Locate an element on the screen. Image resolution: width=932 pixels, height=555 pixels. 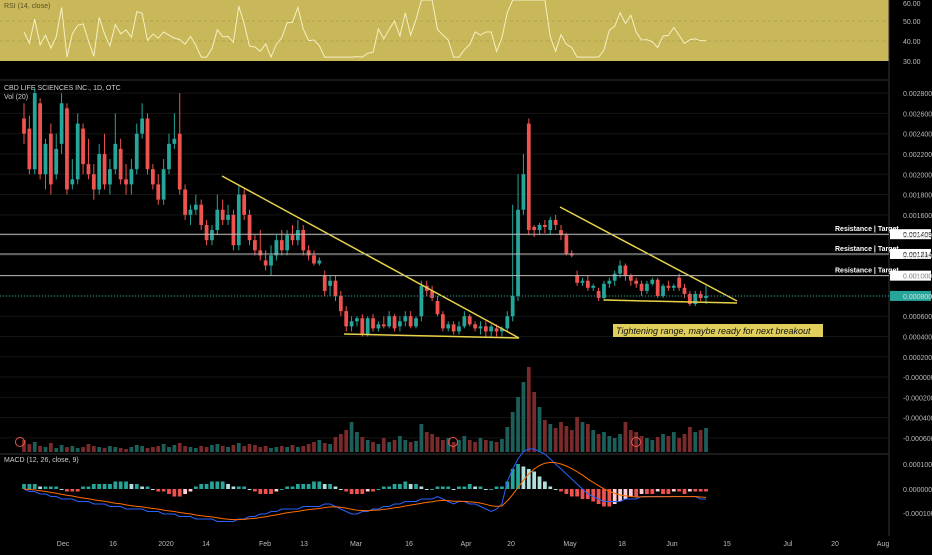
event-markers is located at coordinates (328, 442).